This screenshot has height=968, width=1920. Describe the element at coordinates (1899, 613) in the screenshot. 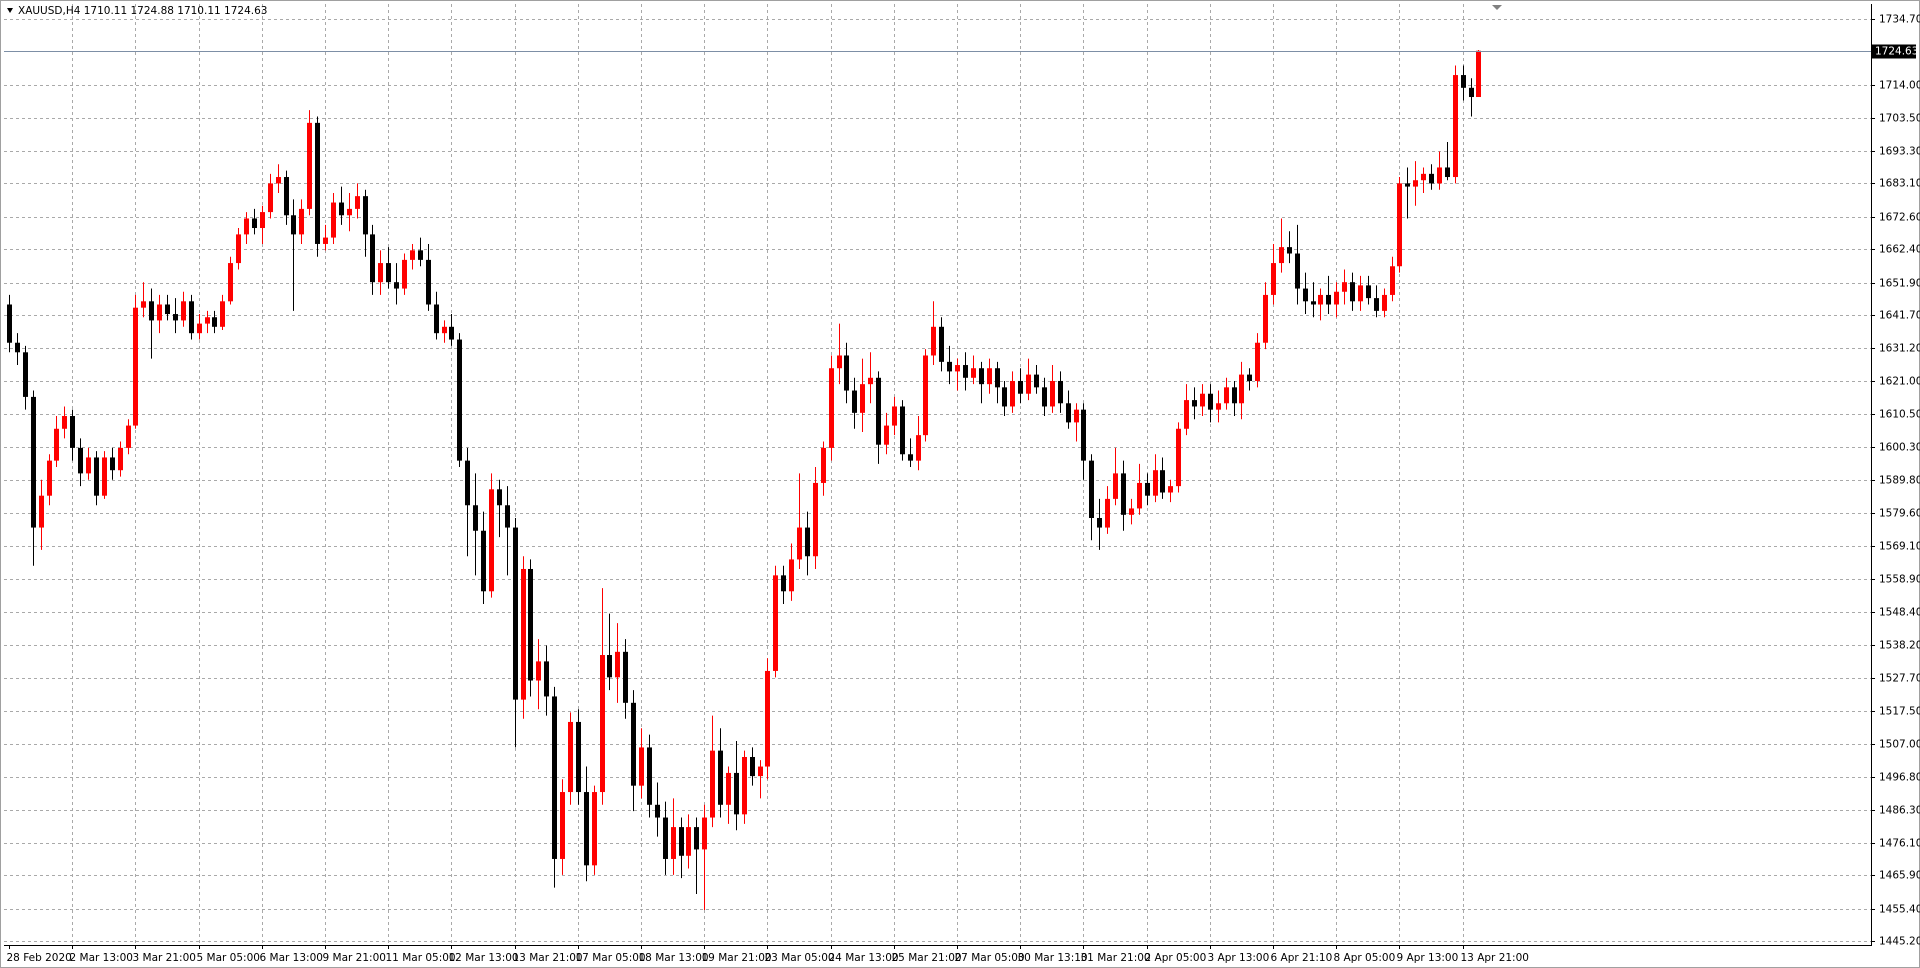

I see `y-tick-label: 1548.40` at that location.